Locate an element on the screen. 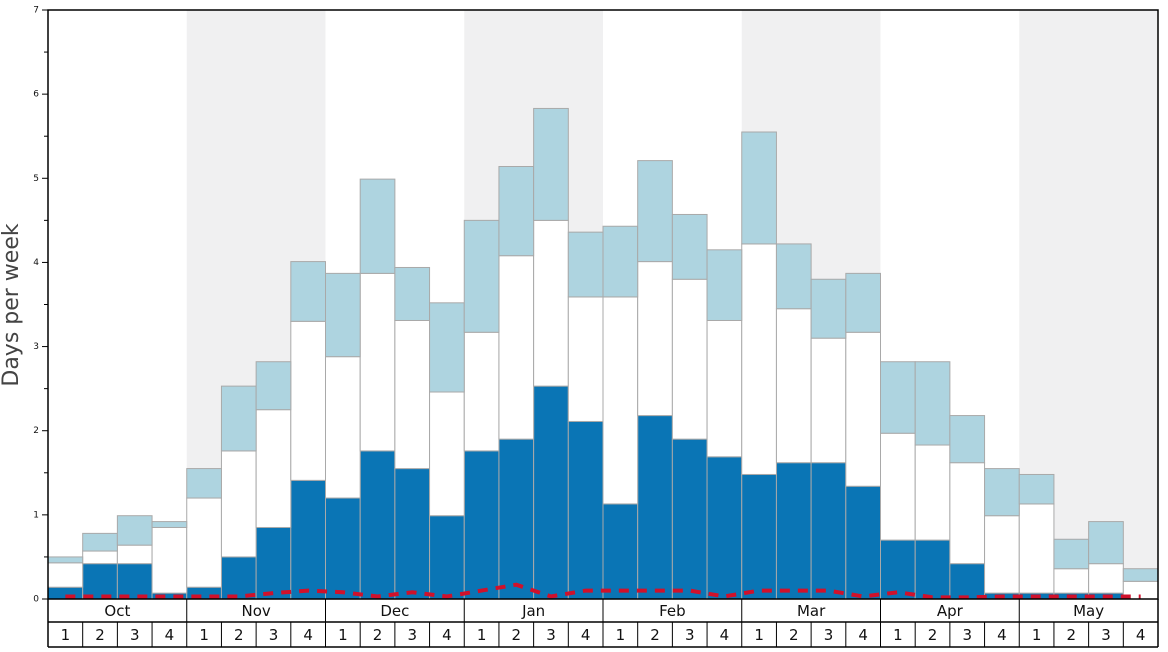 The height and width of the screenshot is (652, 1168). month-label: Feb is located at coordinates (672, 611).